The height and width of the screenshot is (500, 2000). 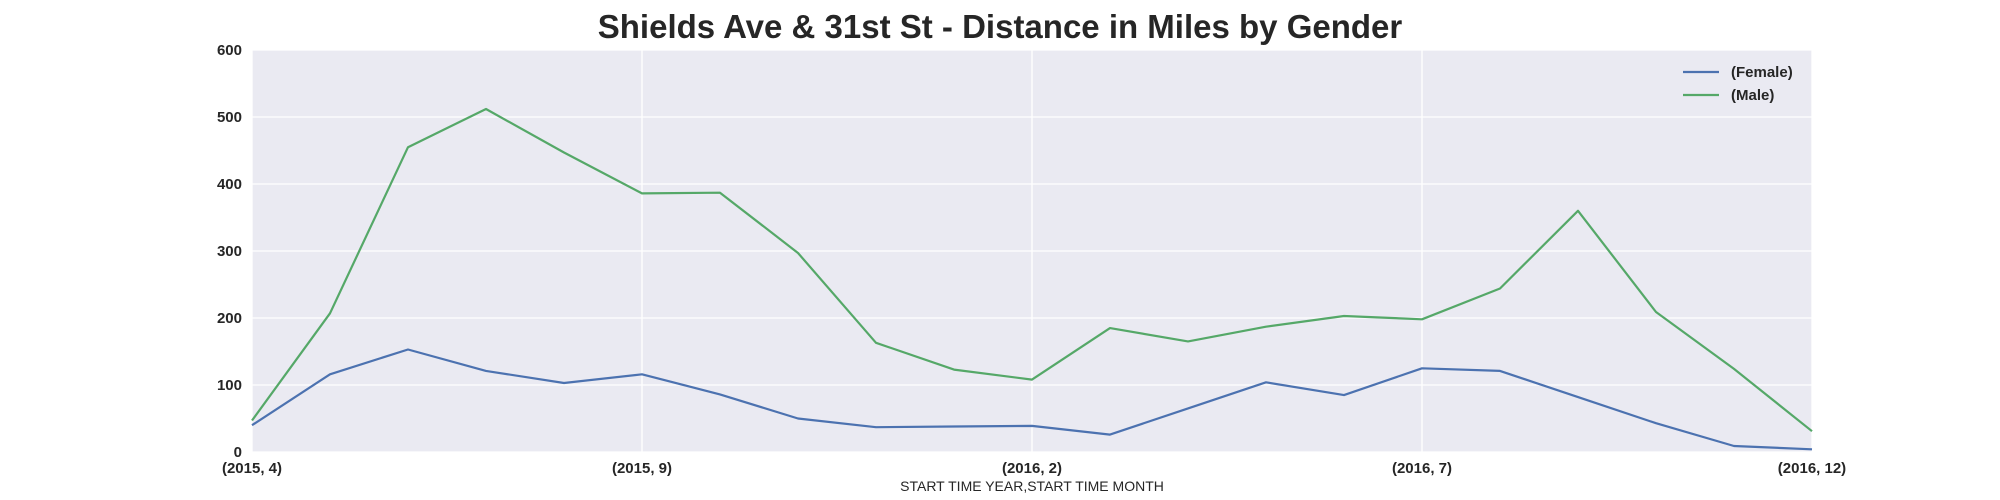 I want to click on y-tick-label: 0, so click(x=238, y=452).